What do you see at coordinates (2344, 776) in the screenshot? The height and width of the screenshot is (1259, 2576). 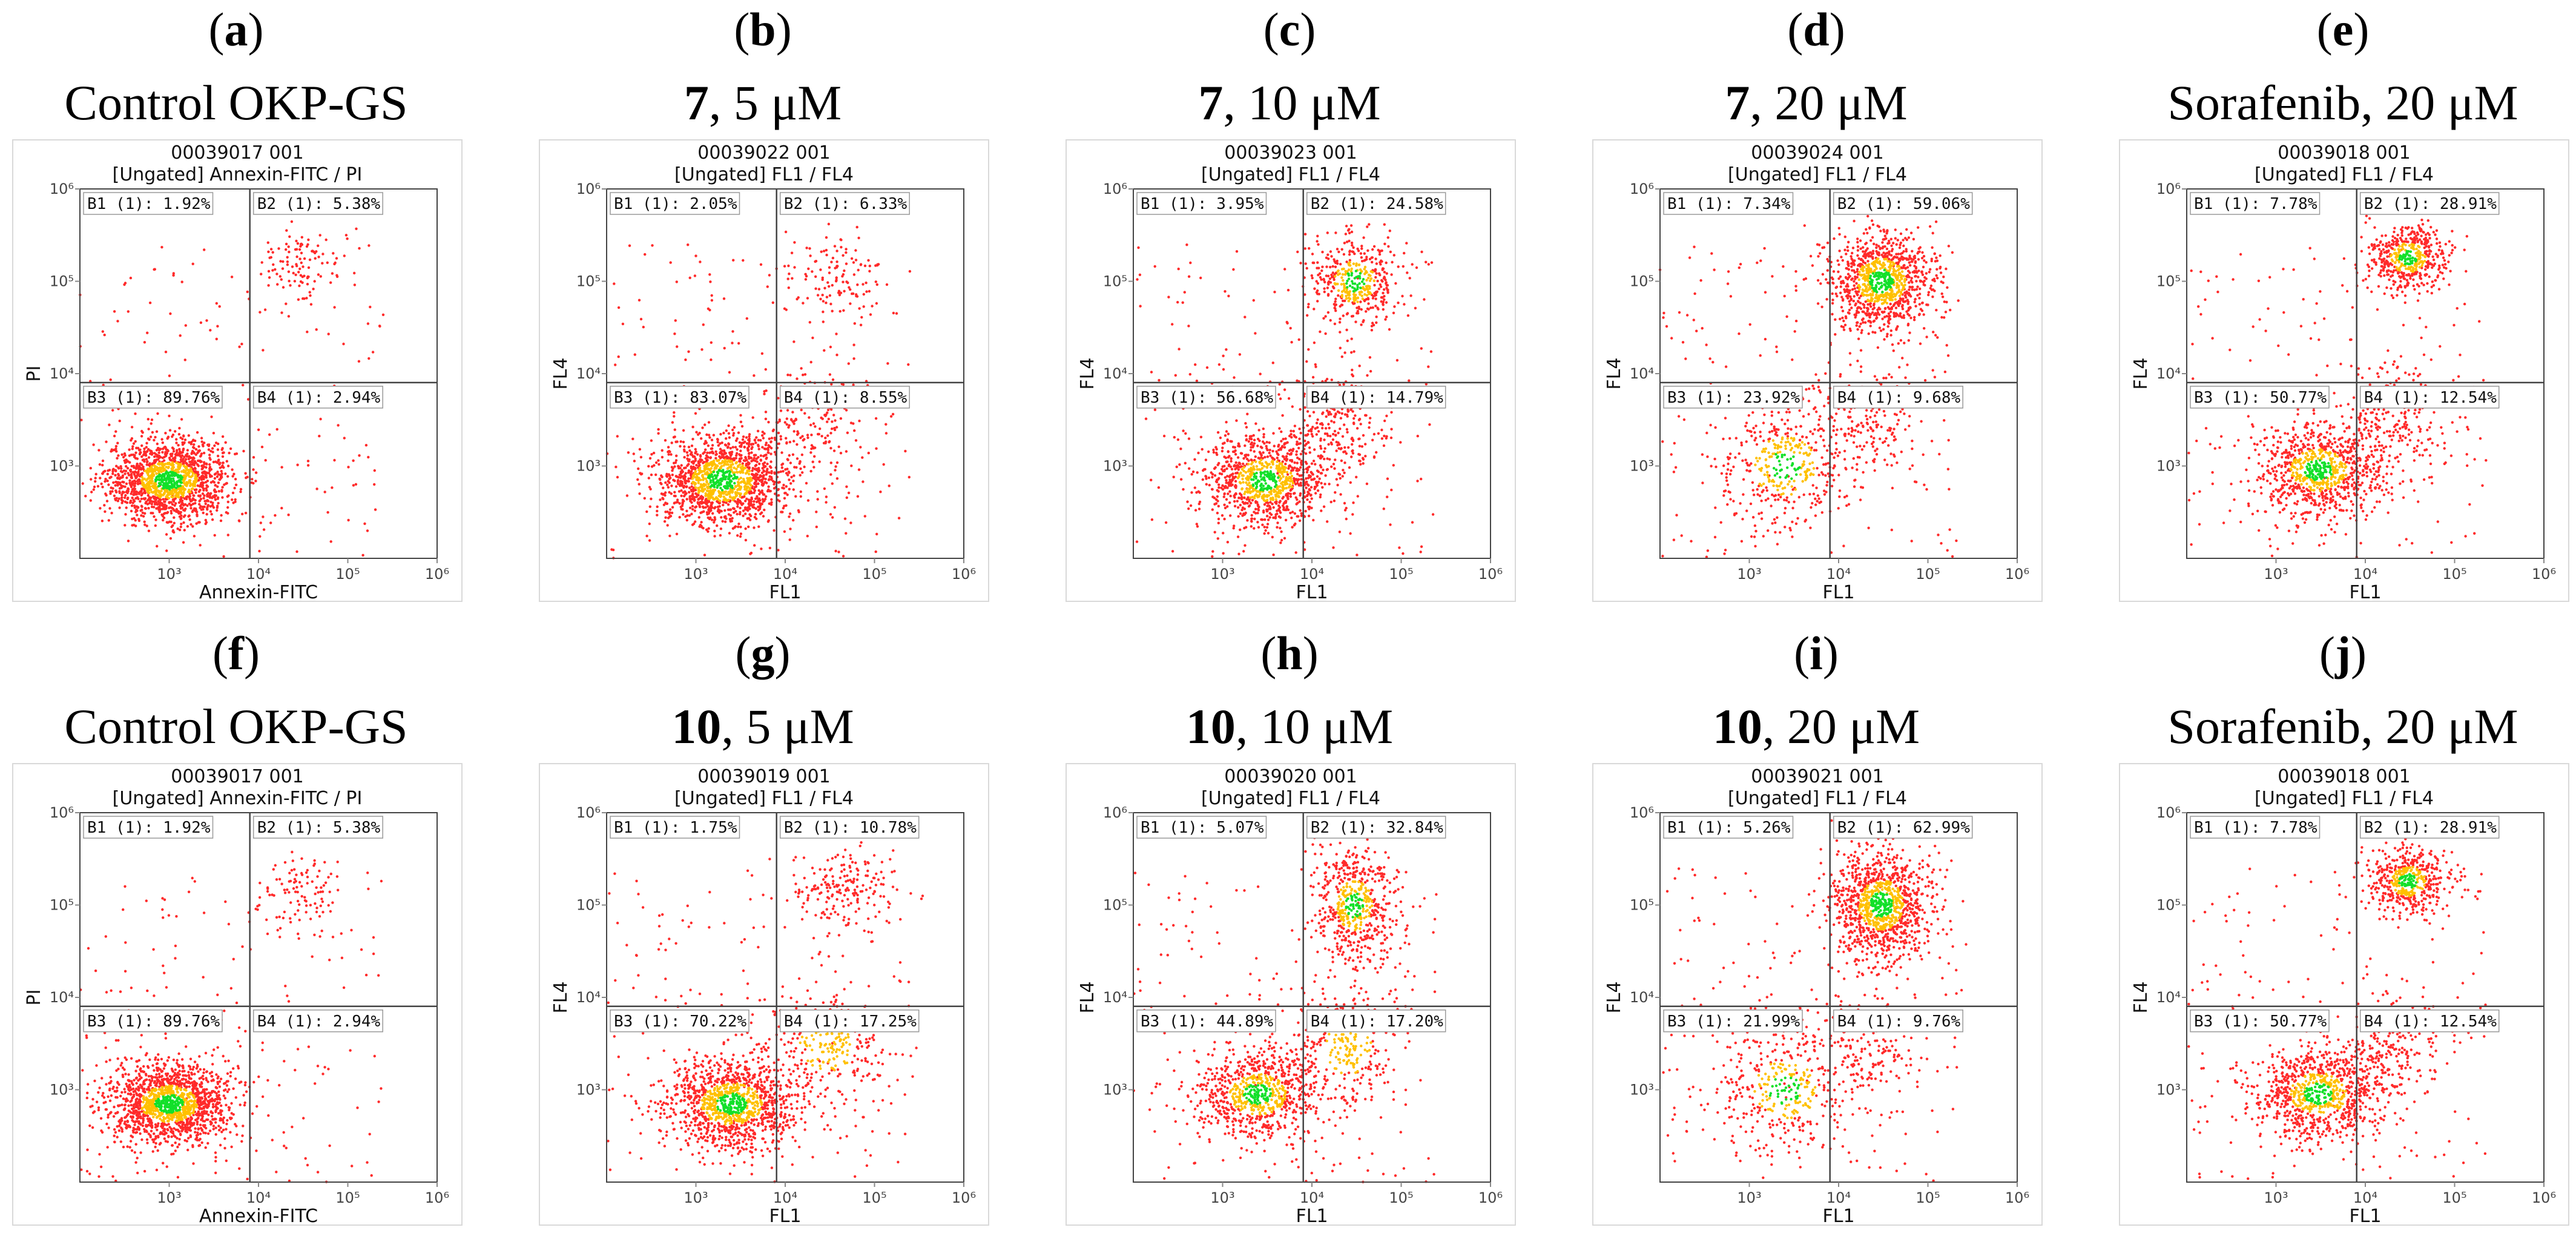 I see `sample-id: 00039018 001` at bounding box center [2344, 776].